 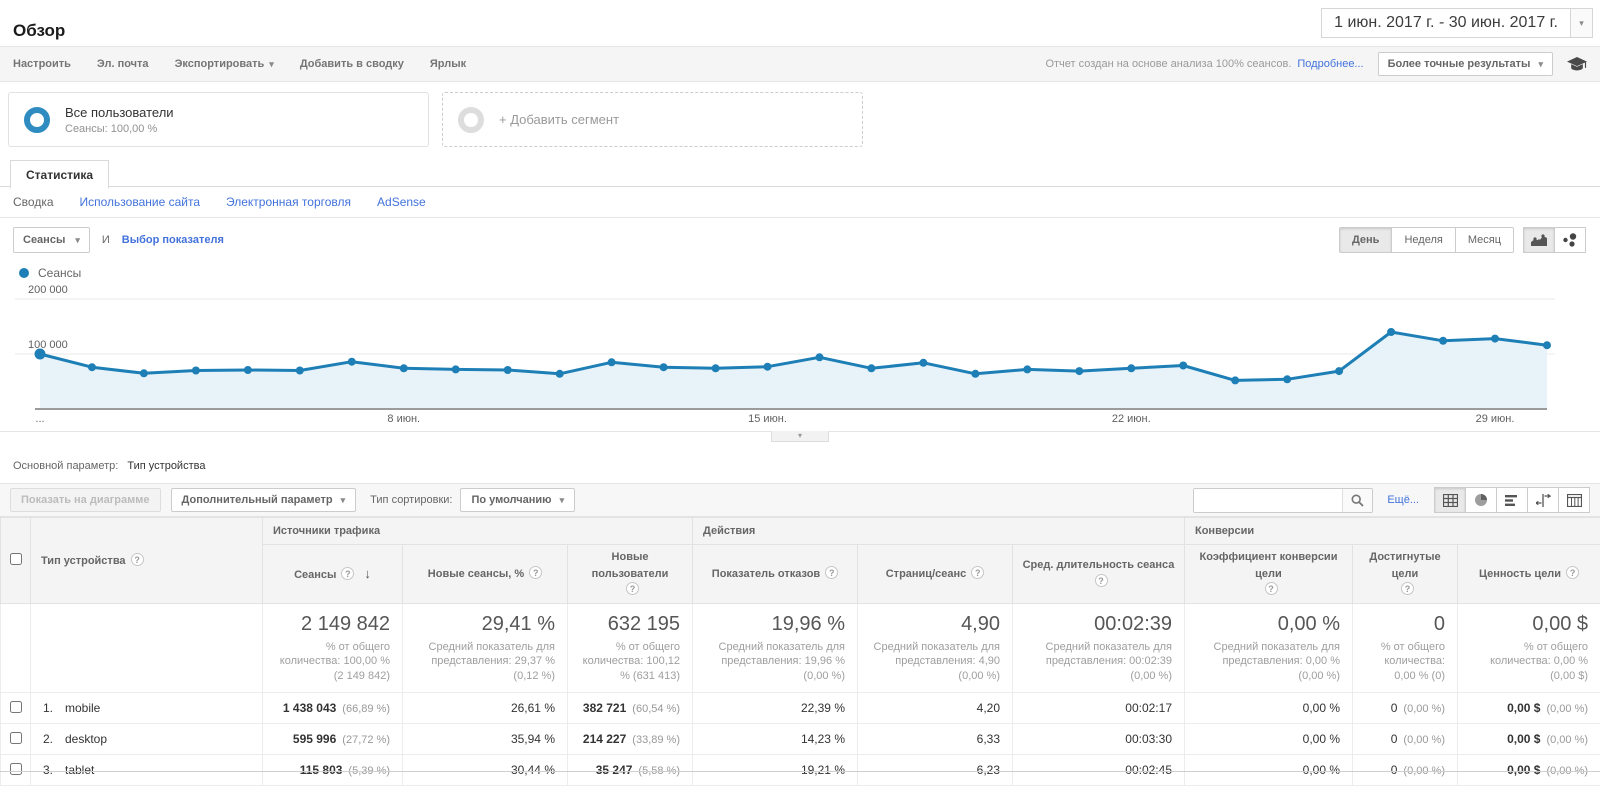 What do you see at coordinates (935, 574) in the screenshot?
I see `column-header-pages-session: Страниц/сеанс?` at bounding box center [935, 574].